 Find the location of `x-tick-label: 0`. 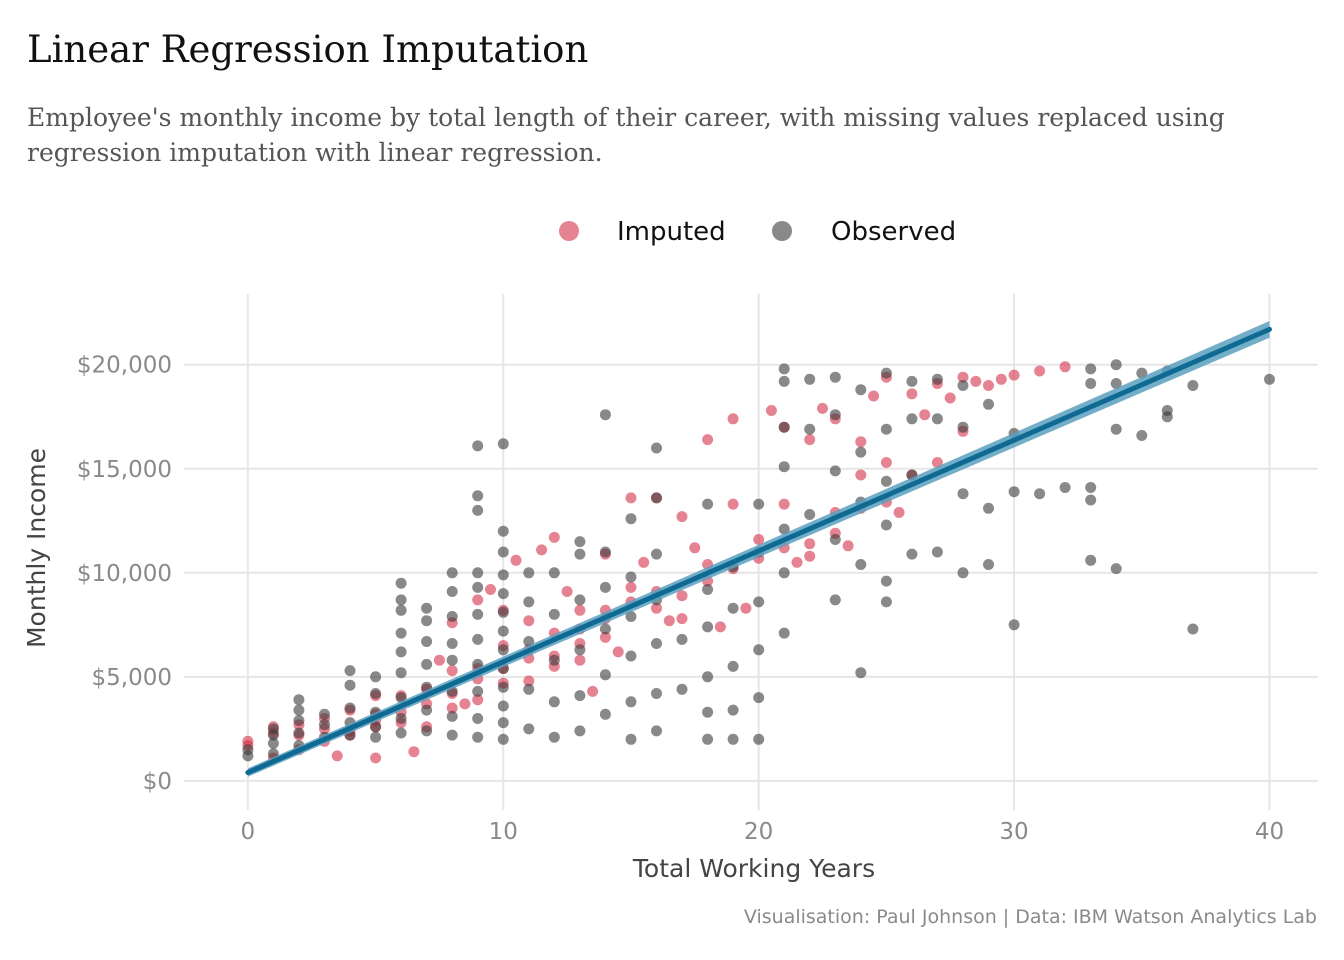

x-tick-label: 0 is located at coordinates (248, 832).